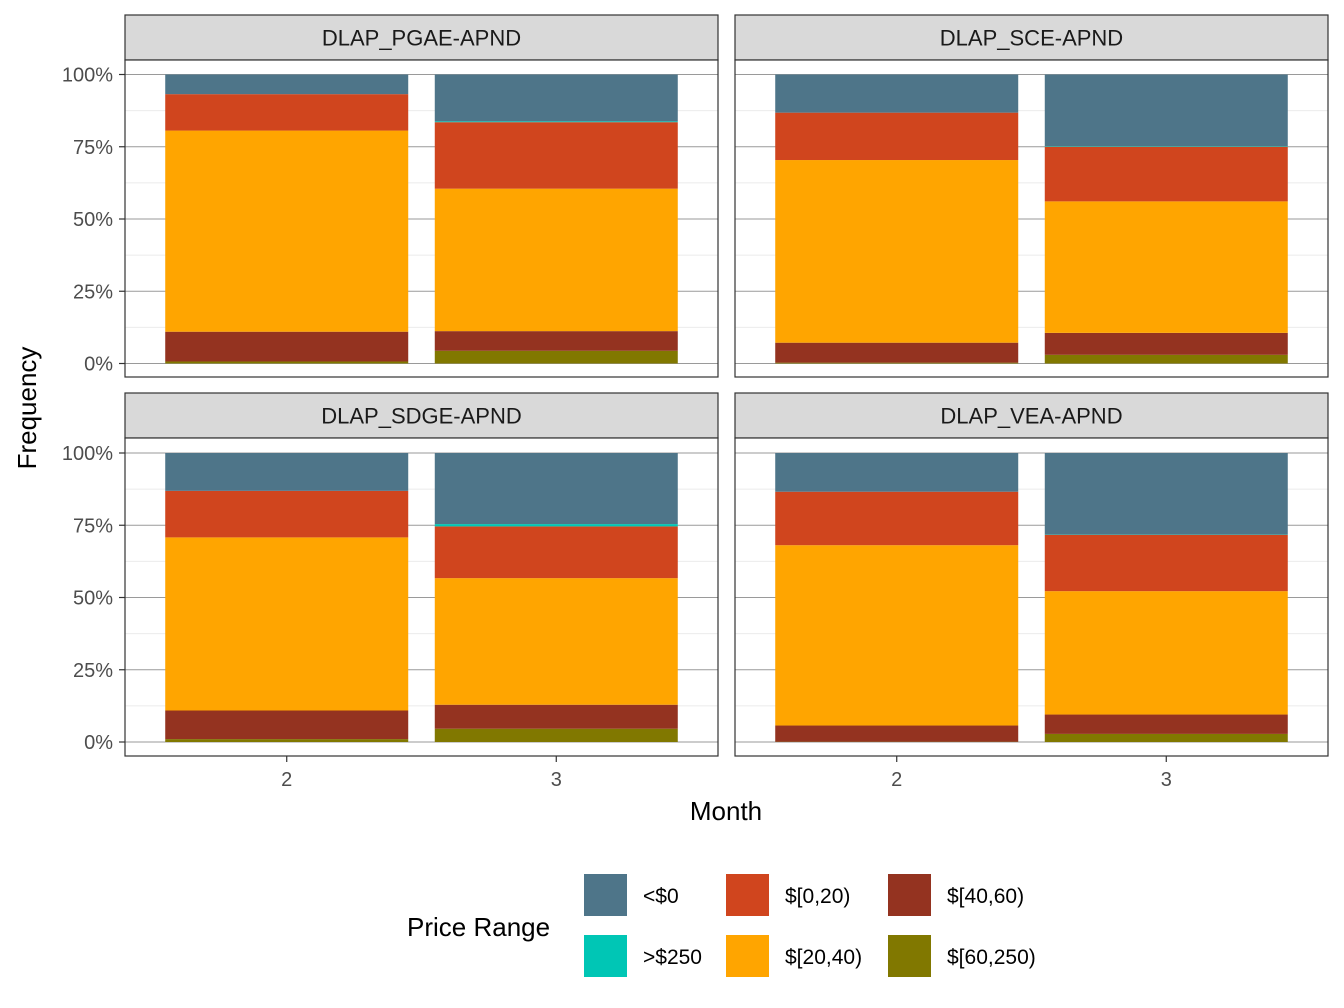 The height and width of the screenshot is (1008, 1344). I want to click on legend-item: $[20,40), so click(794, 956).